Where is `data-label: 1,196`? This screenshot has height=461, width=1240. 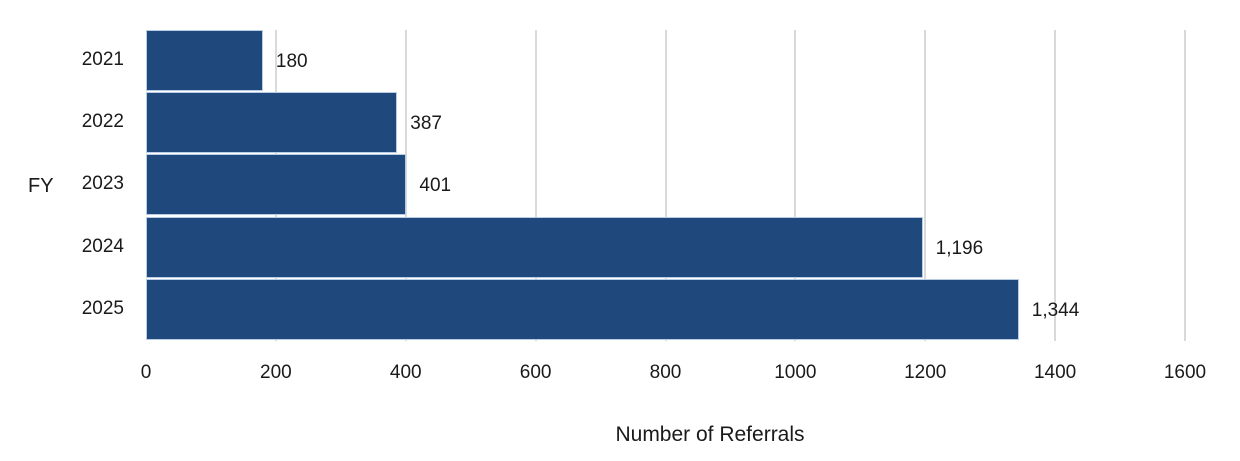 data-label: 1,196 is located at coordinates (959, 248).